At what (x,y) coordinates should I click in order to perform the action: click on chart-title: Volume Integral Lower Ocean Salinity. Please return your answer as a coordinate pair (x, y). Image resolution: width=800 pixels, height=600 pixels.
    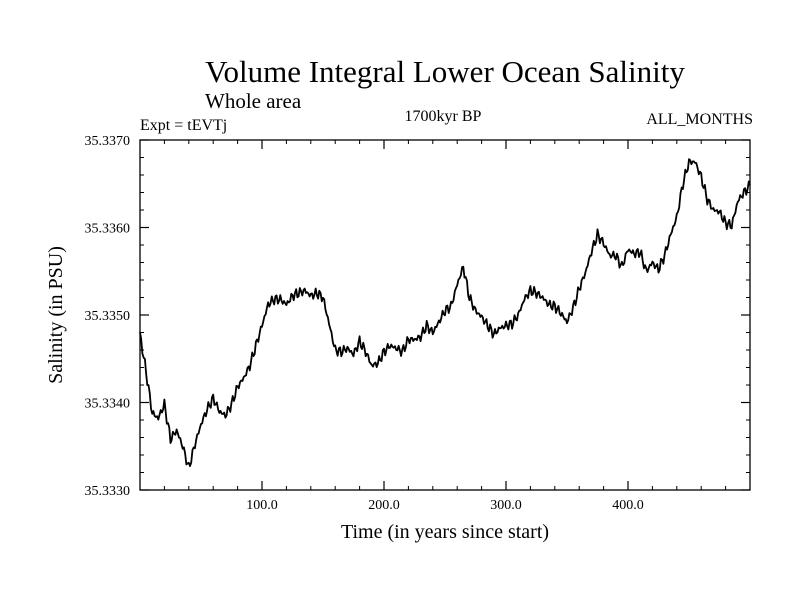
    Looking at the image, I should click on (445, 71).